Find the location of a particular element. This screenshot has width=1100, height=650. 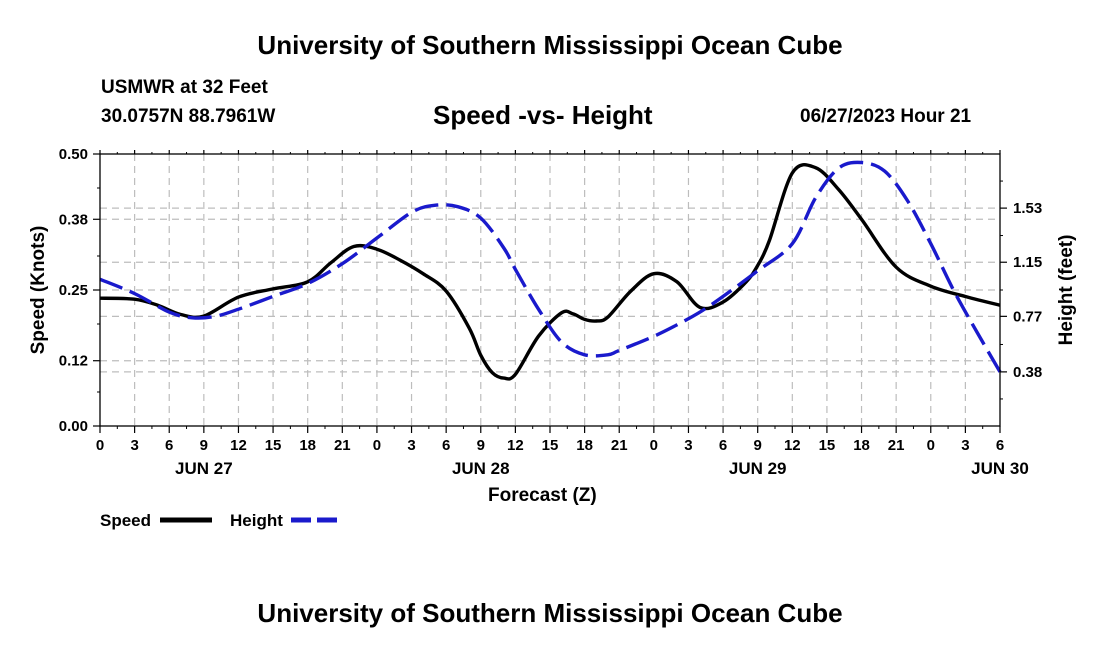

y-left-tick-label: 0.38 is located at coordinates (73, 219).